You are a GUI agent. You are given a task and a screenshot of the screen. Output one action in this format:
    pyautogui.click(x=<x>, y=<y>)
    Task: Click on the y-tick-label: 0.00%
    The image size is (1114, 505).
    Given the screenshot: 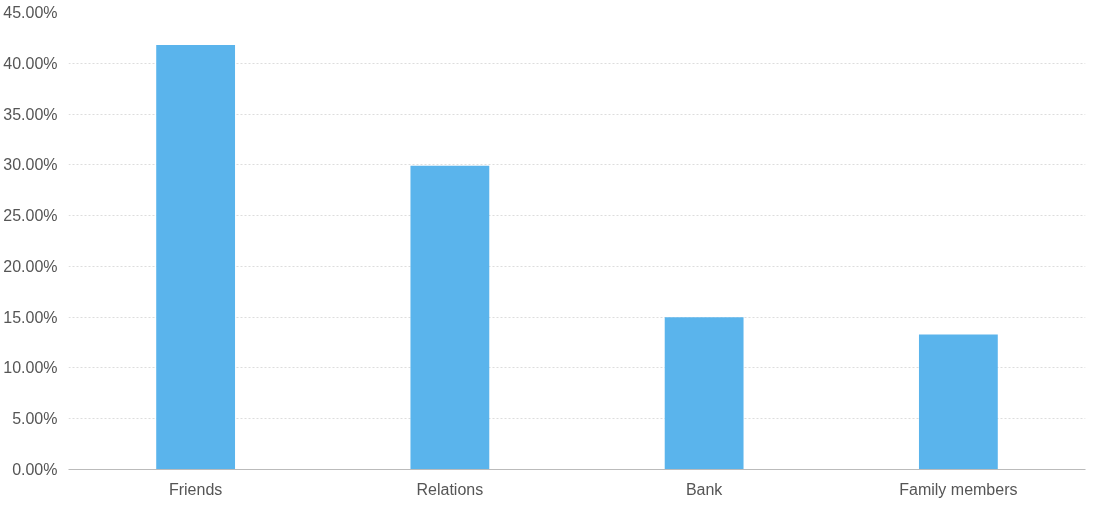 What is the action you would take?
    pyautogui.click(x=35, y=469)
    